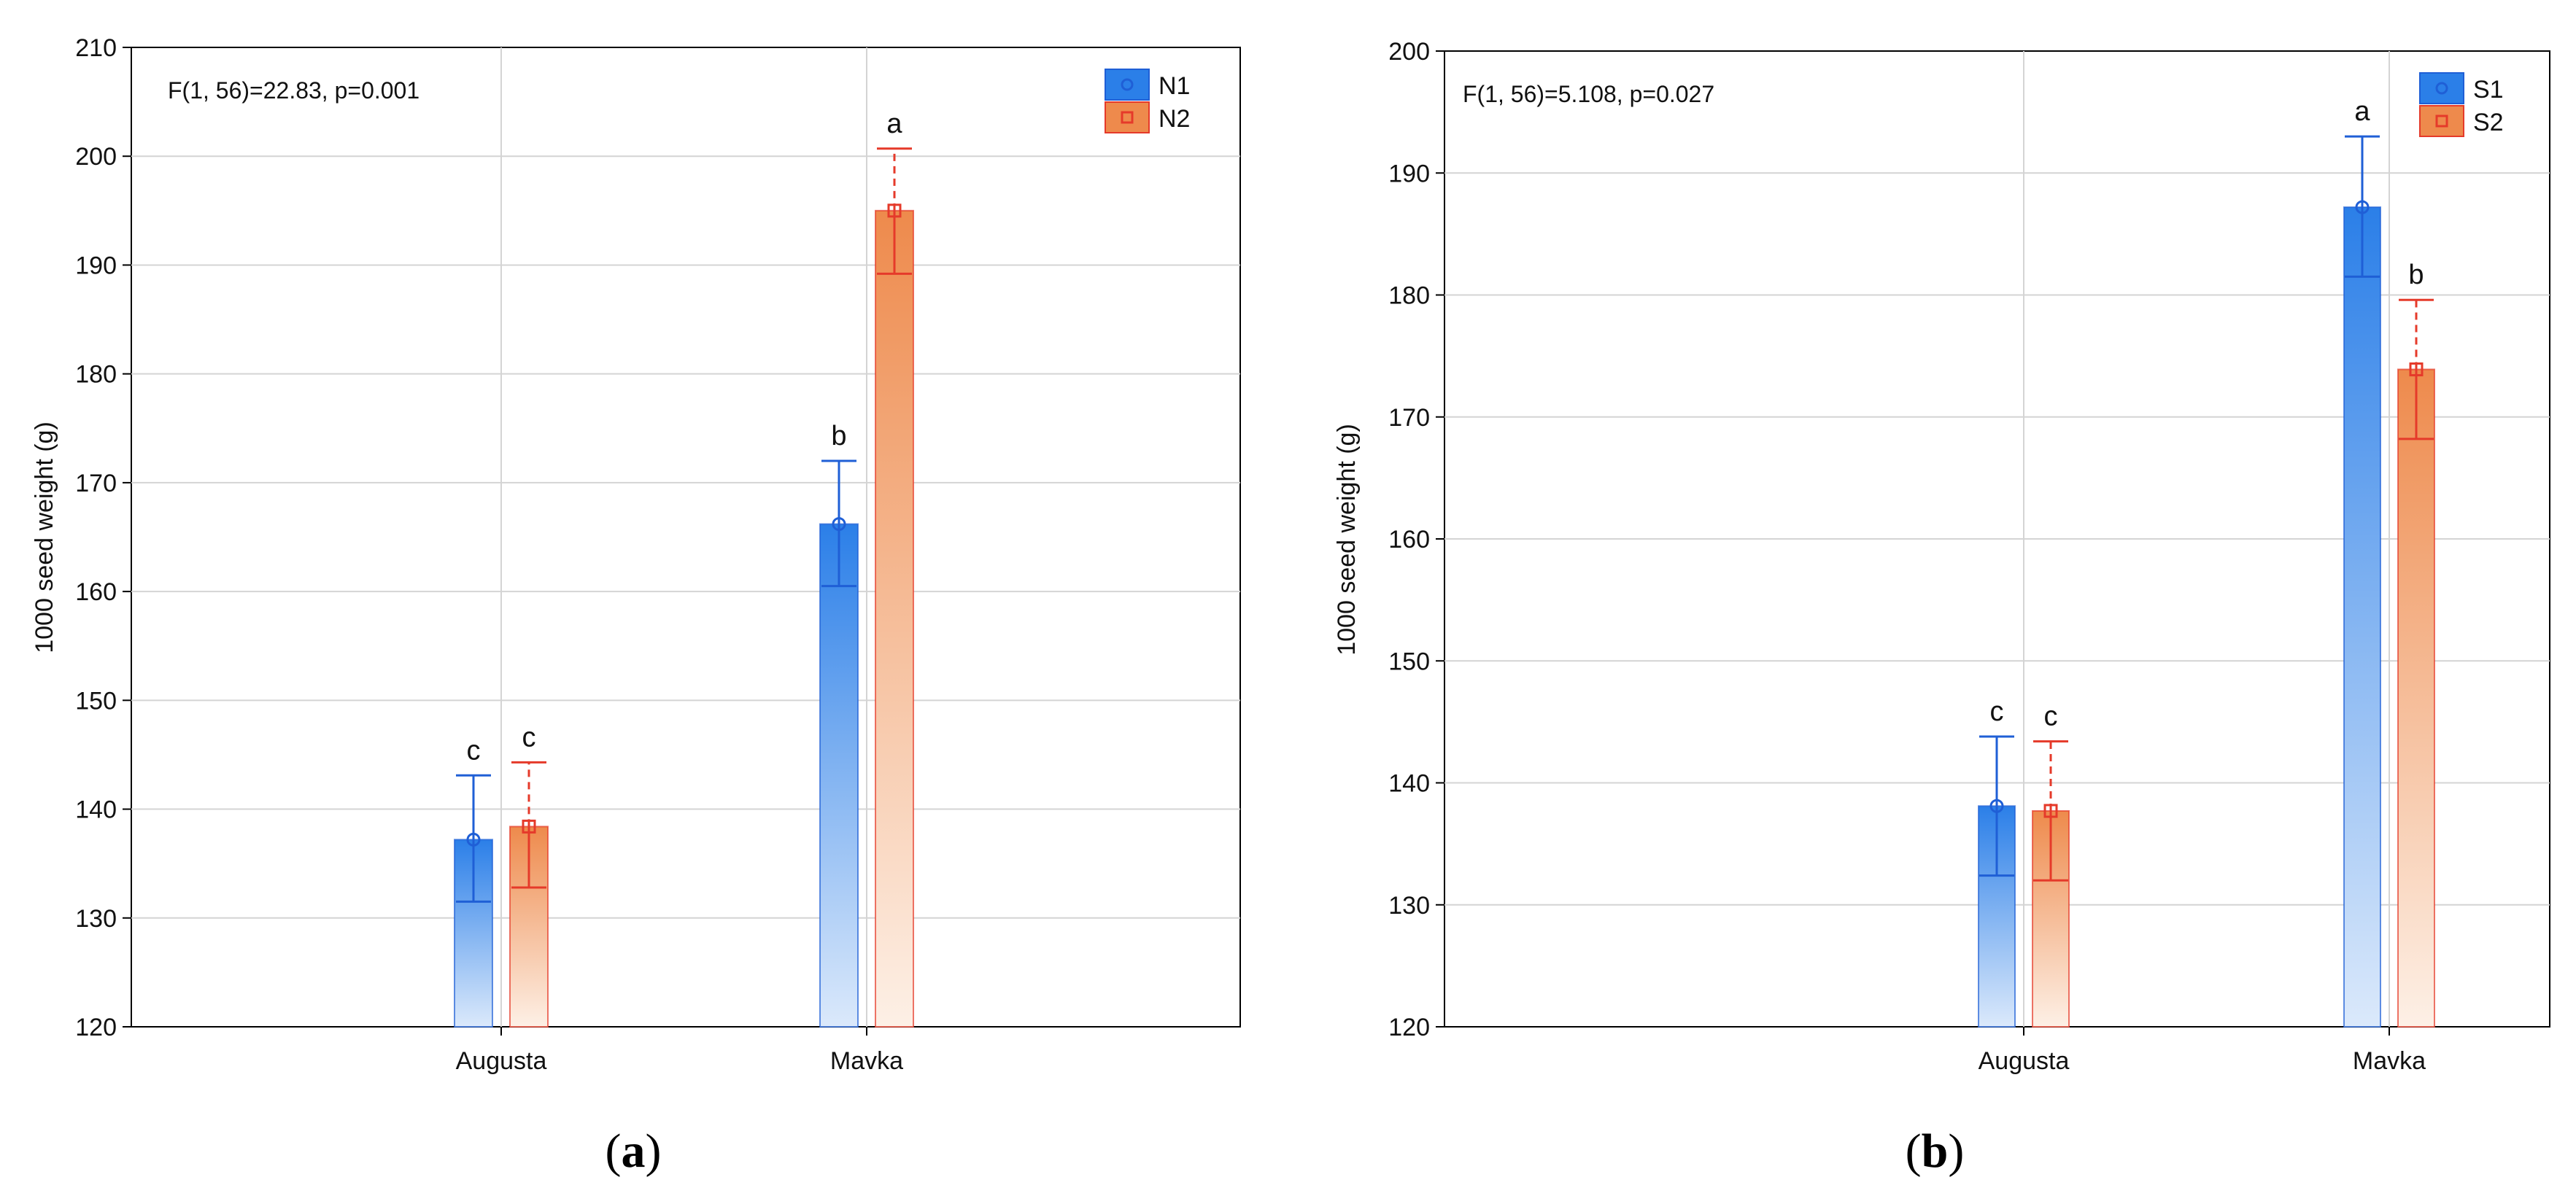  I want to click on legend-swatch-s1, so click(2441, 88).